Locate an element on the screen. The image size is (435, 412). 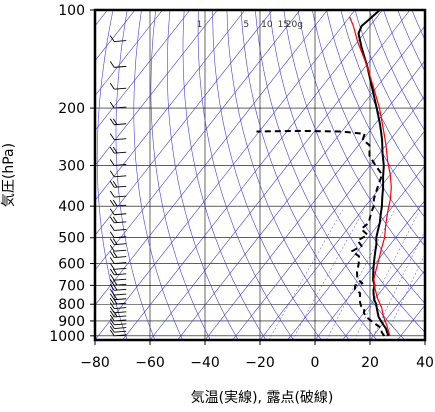
x-tick-label: −80 is located at coordinates (95, 363).